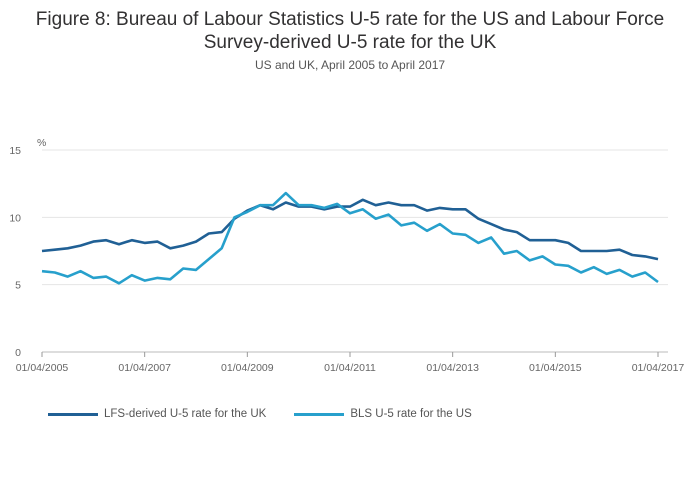 The width and height of the screenshot is (700, 502). I want to click on y-tick-label: 0, so click(18, 353).